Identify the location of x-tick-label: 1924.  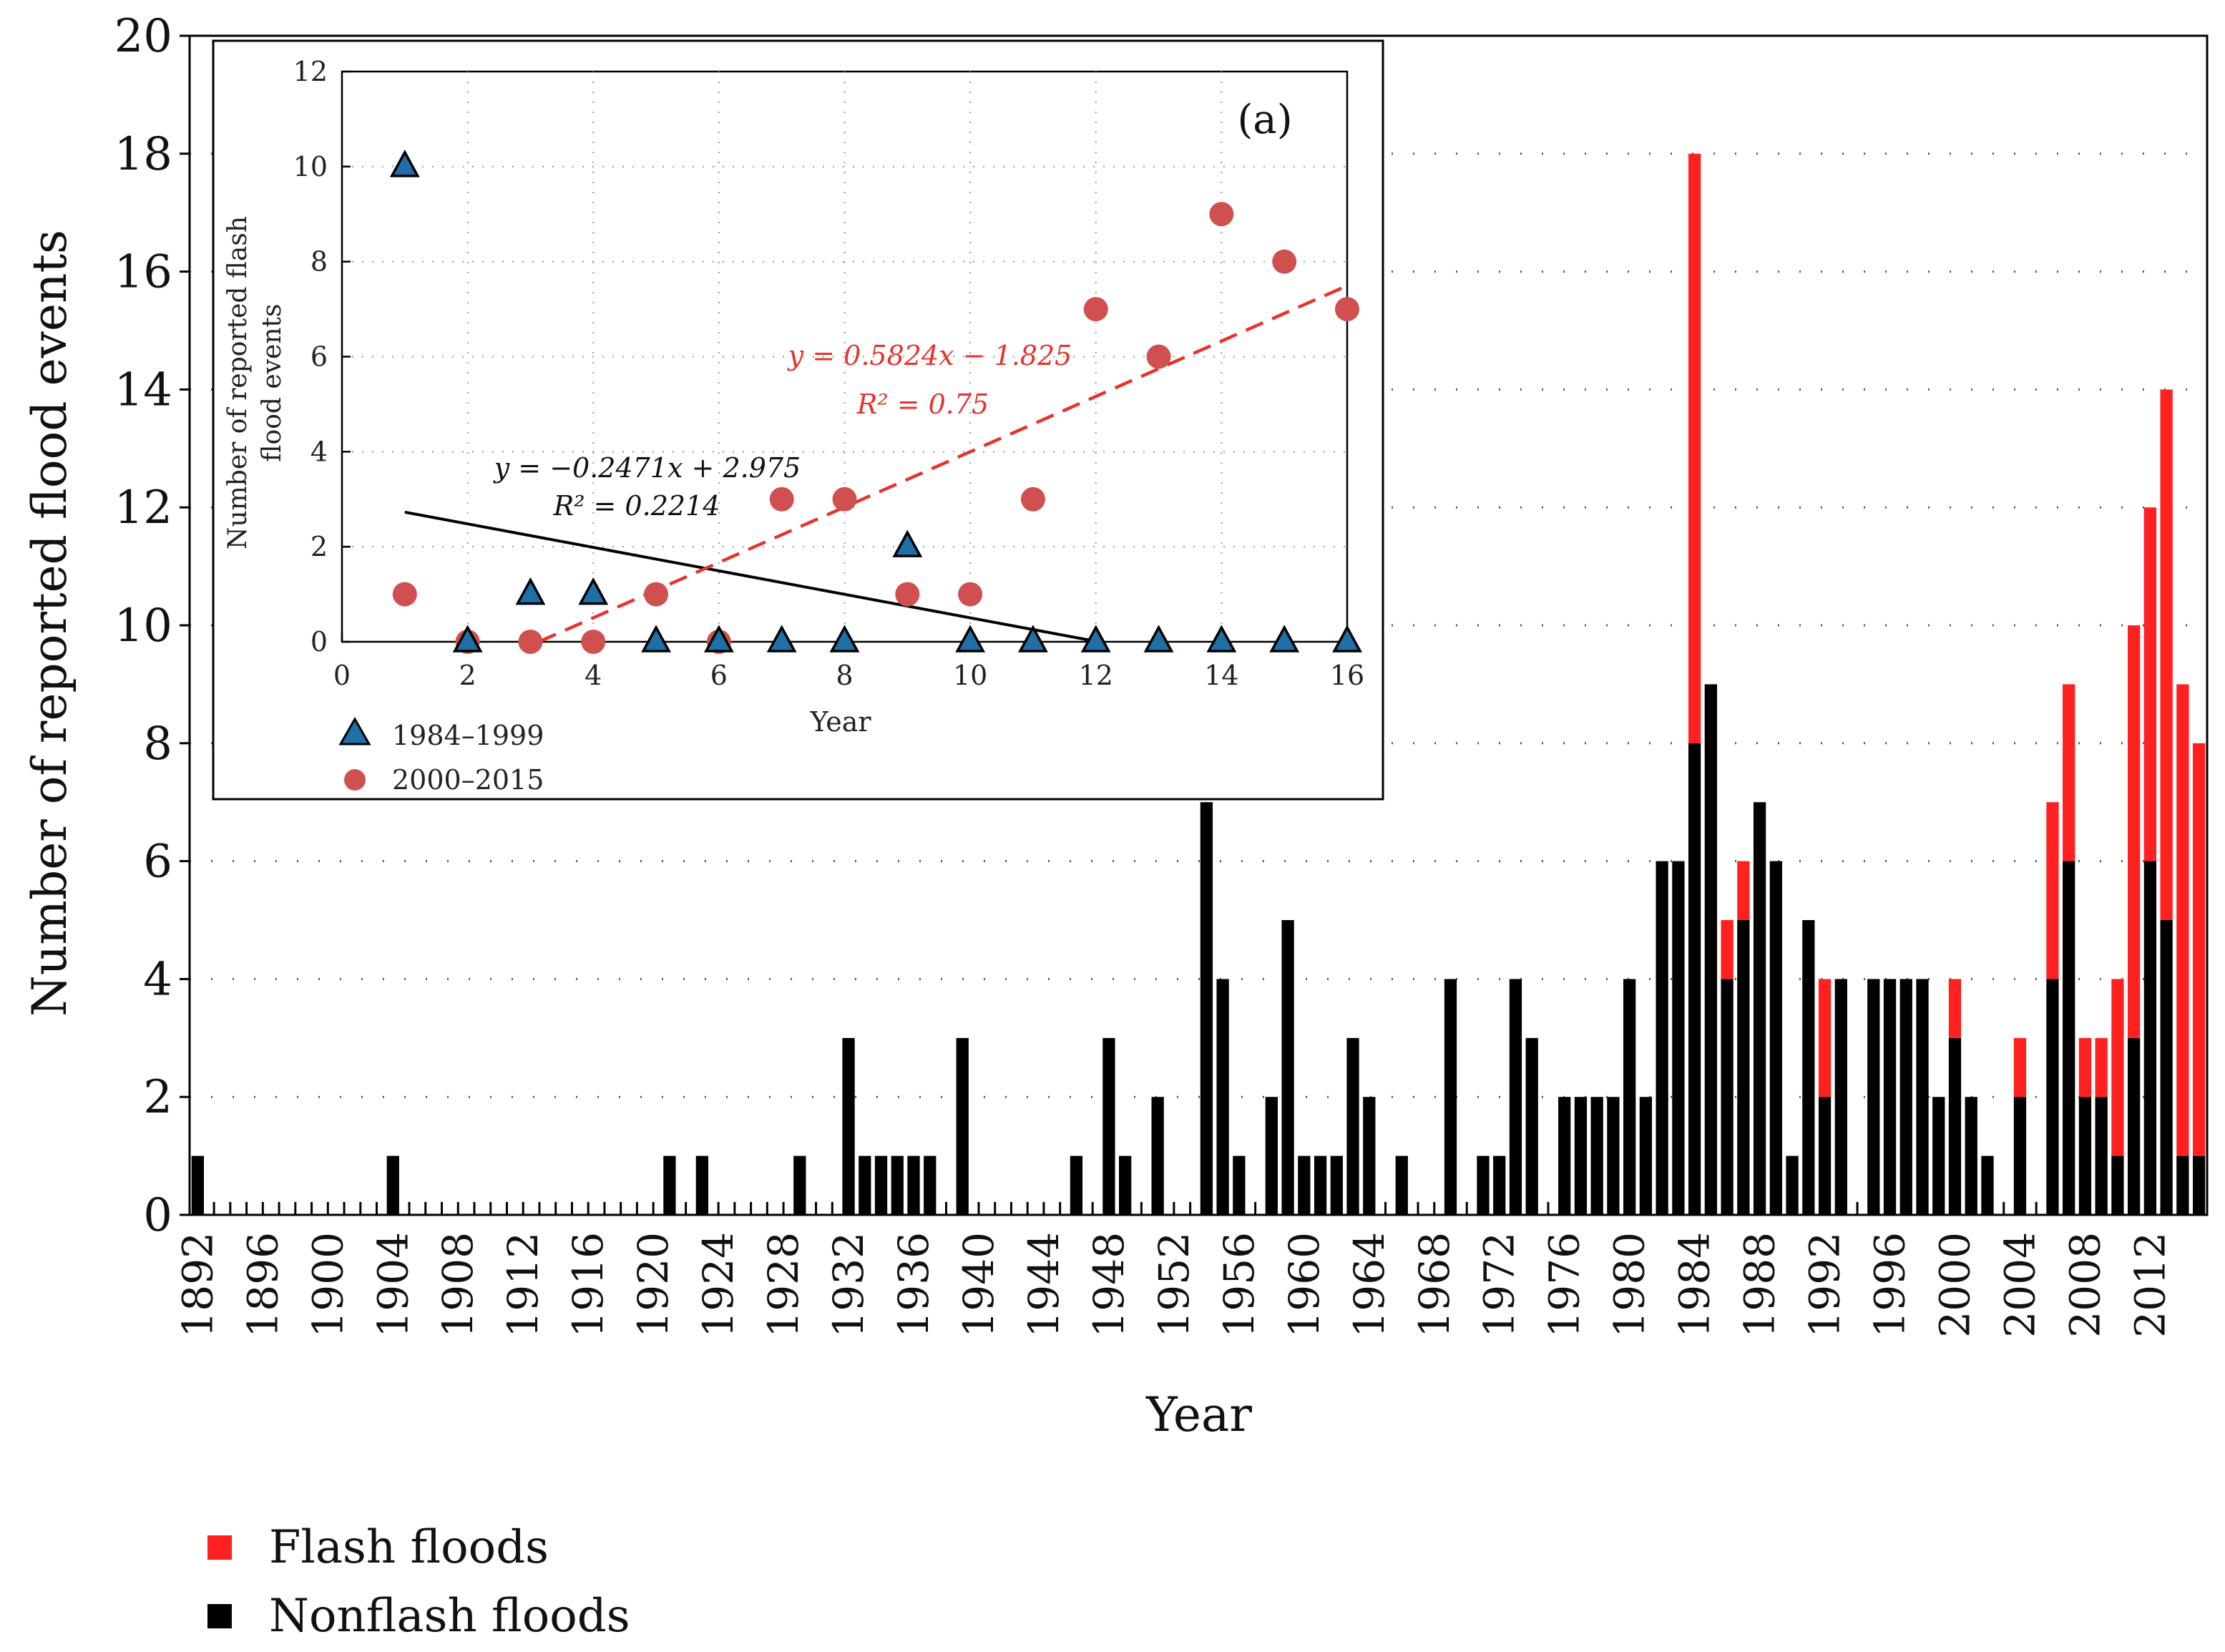
(718, 1285).